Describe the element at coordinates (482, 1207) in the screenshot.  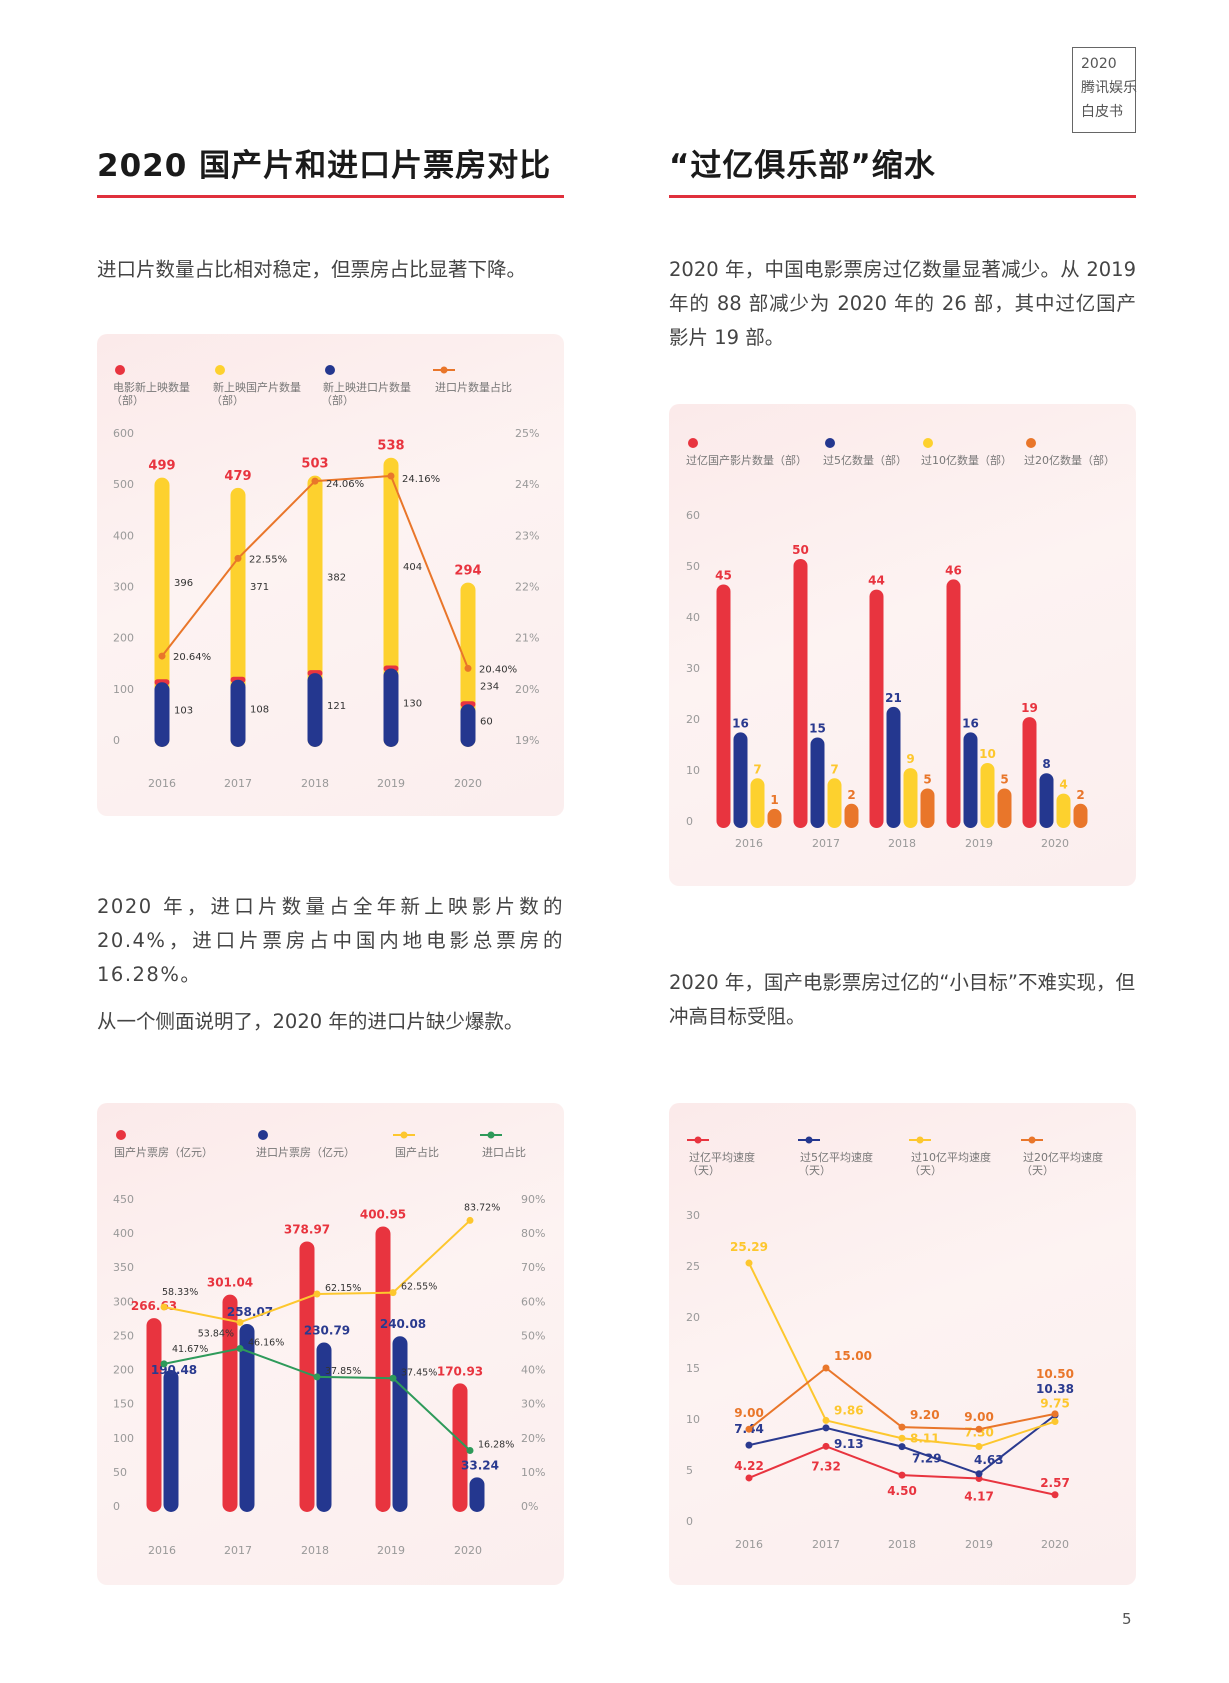
I see `domestic-share-label: 83.72%` at that location.